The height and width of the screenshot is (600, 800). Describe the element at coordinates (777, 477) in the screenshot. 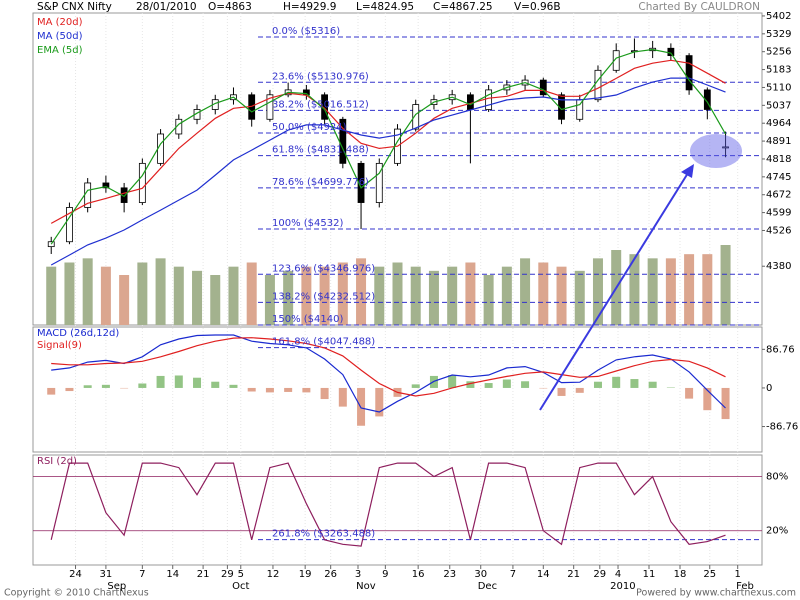

I see `rsi-y-tick-label: 80%` at that location.